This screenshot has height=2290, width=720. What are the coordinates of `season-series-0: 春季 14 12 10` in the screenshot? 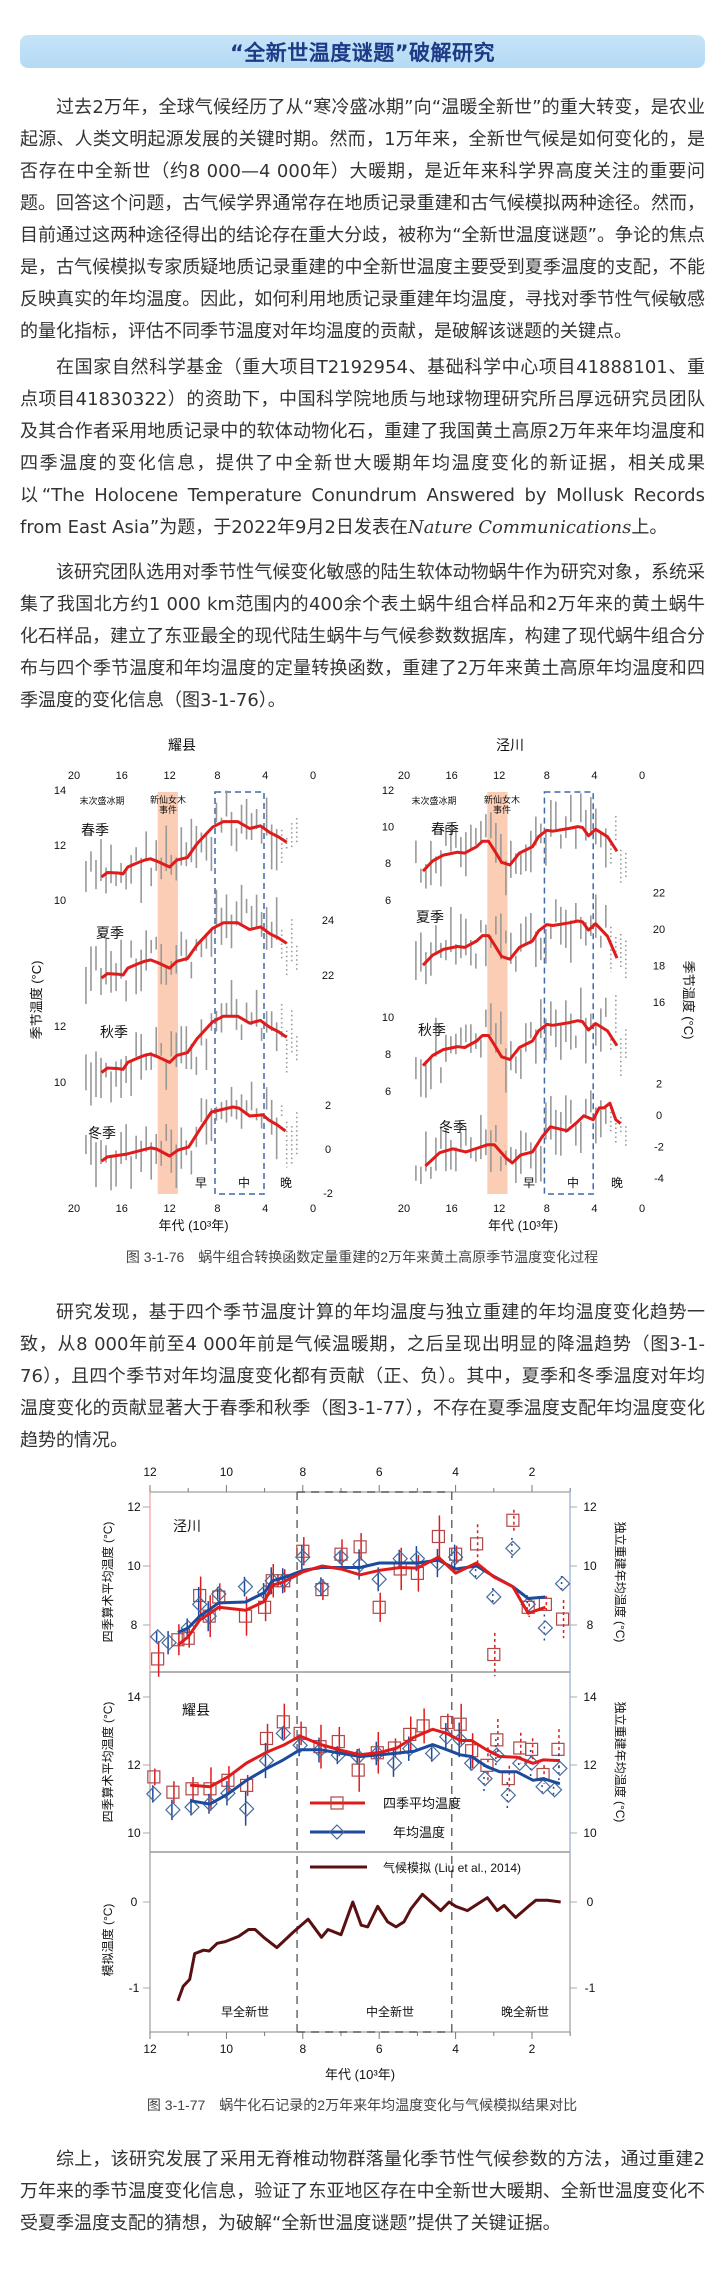 It's located at (176, 846).